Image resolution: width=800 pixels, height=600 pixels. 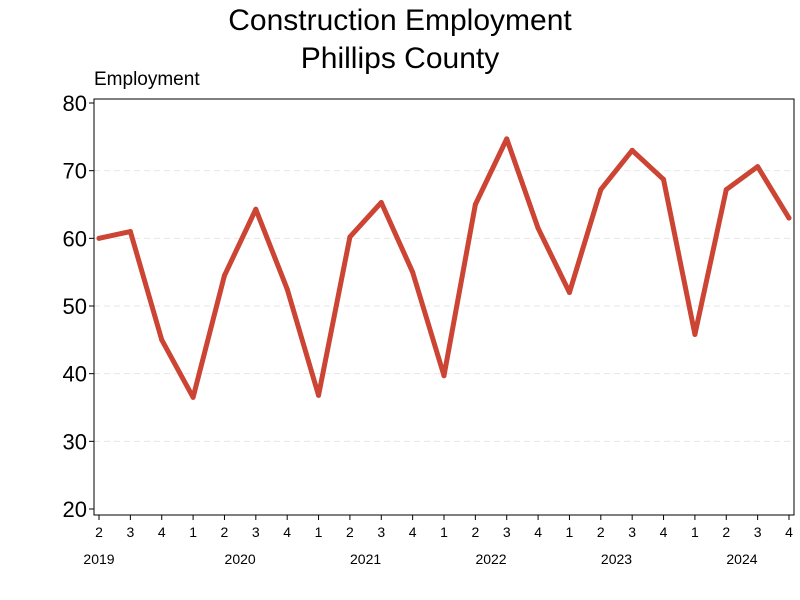 I want to click on y-tick-label: 80, so click(x=75, y=103).